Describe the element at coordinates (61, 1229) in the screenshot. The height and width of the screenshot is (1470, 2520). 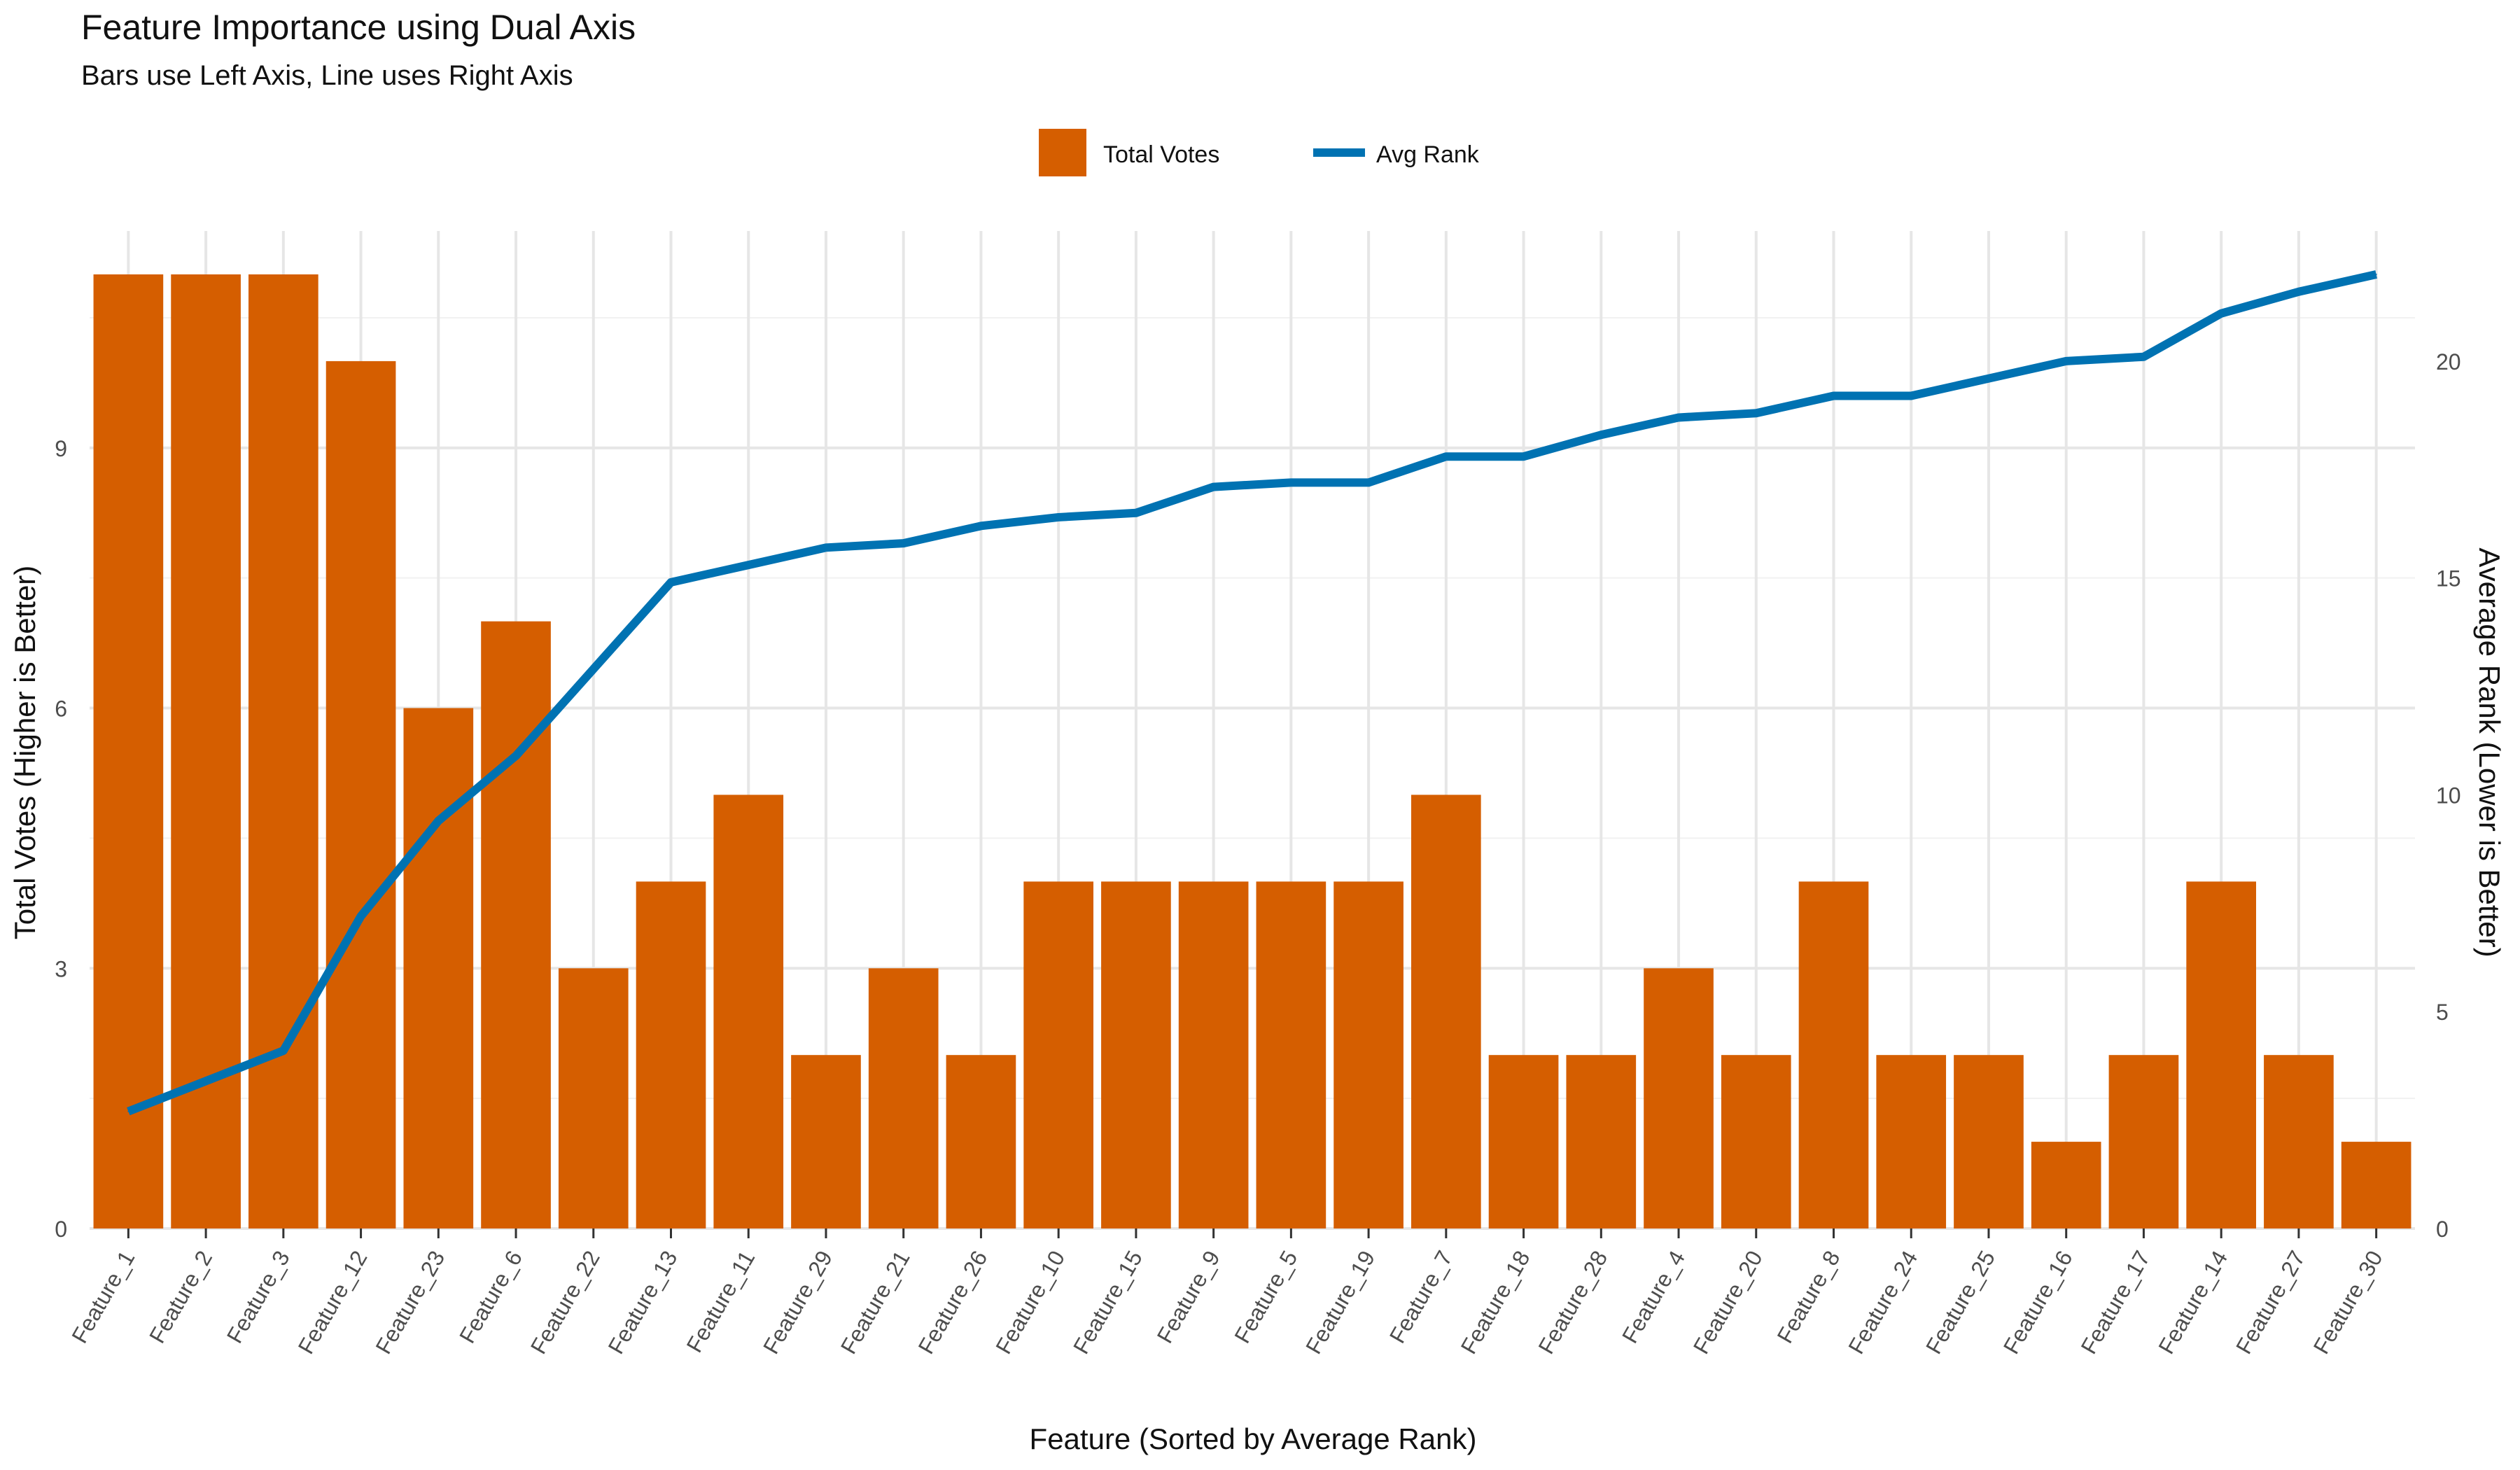
I see `y-tick-label: 0` at that location.